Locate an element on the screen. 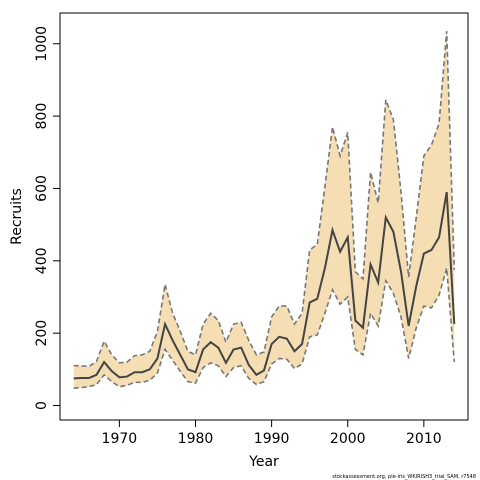 The height and width of the screenshot is (480, 480). y-axis-title: Recruits is located at coordinates (17, 216).